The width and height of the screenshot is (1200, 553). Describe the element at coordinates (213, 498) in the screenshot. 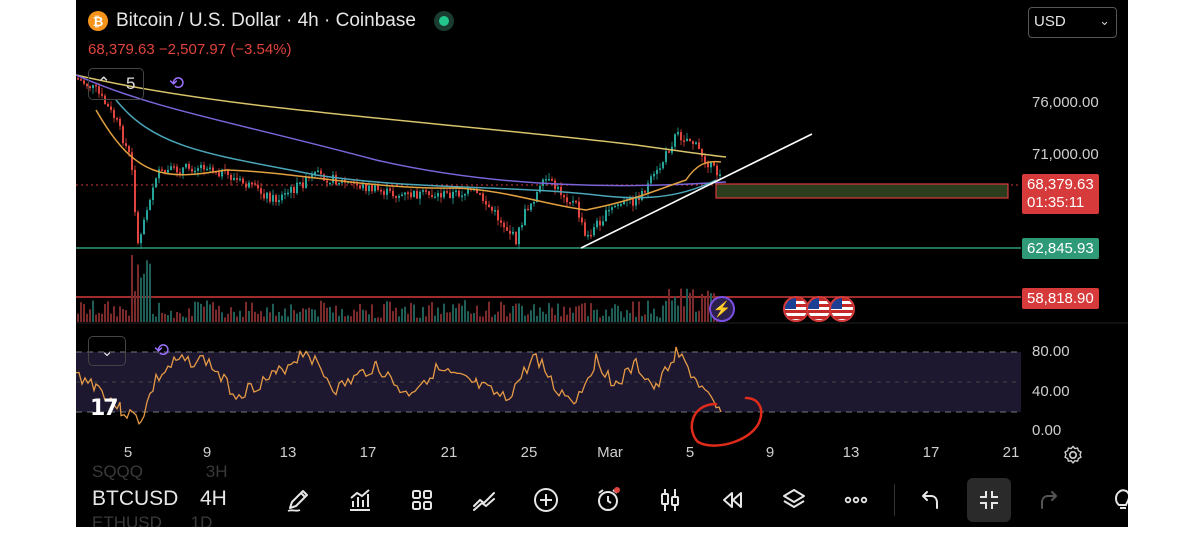

I see `interval-selector: 4H` at that location.